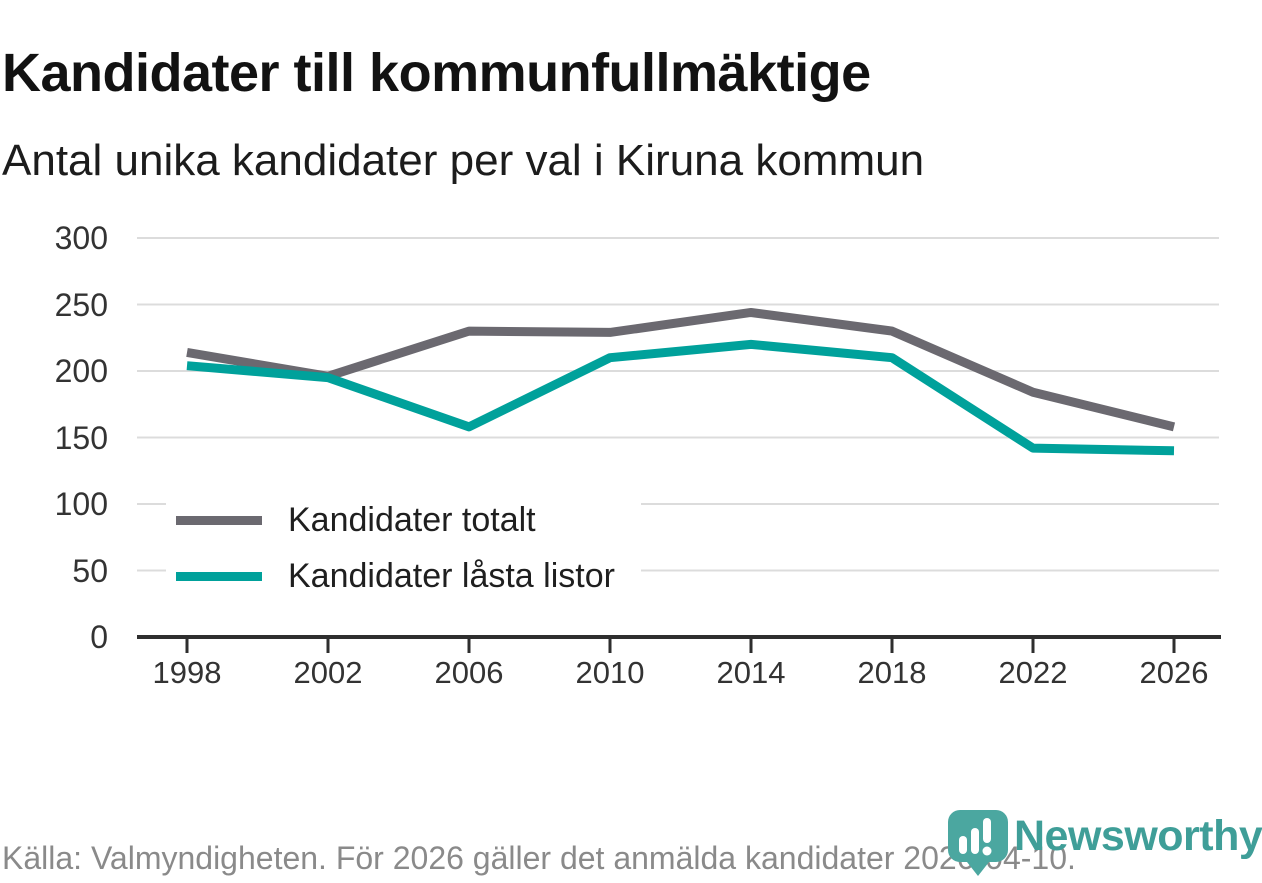 This screenshot has width=1262, height=883. Describe the element at coordinates (187, 672) in the screenshot. I see `x-axis-tick-label: 1998` at that location.